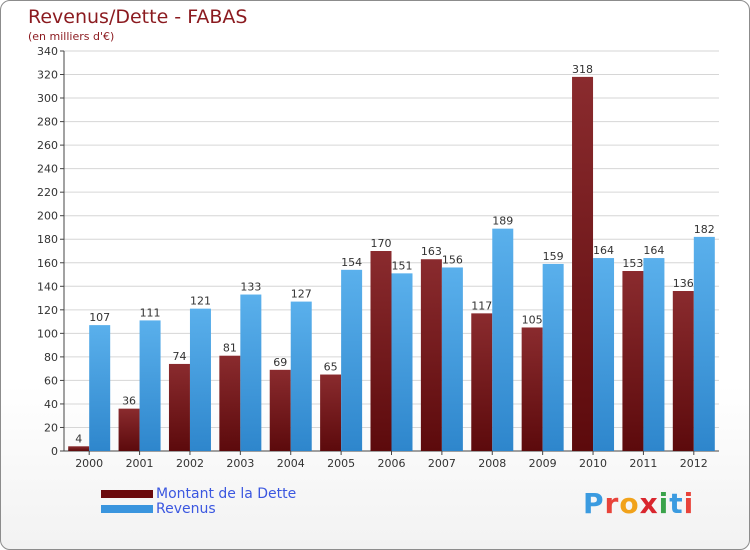 The width and height of the screenshot is (750, 550). What do you see at coordinates (532, 319) in the screenshot?
I see `data-label-dette: 105` at bounding box center [532, 319].